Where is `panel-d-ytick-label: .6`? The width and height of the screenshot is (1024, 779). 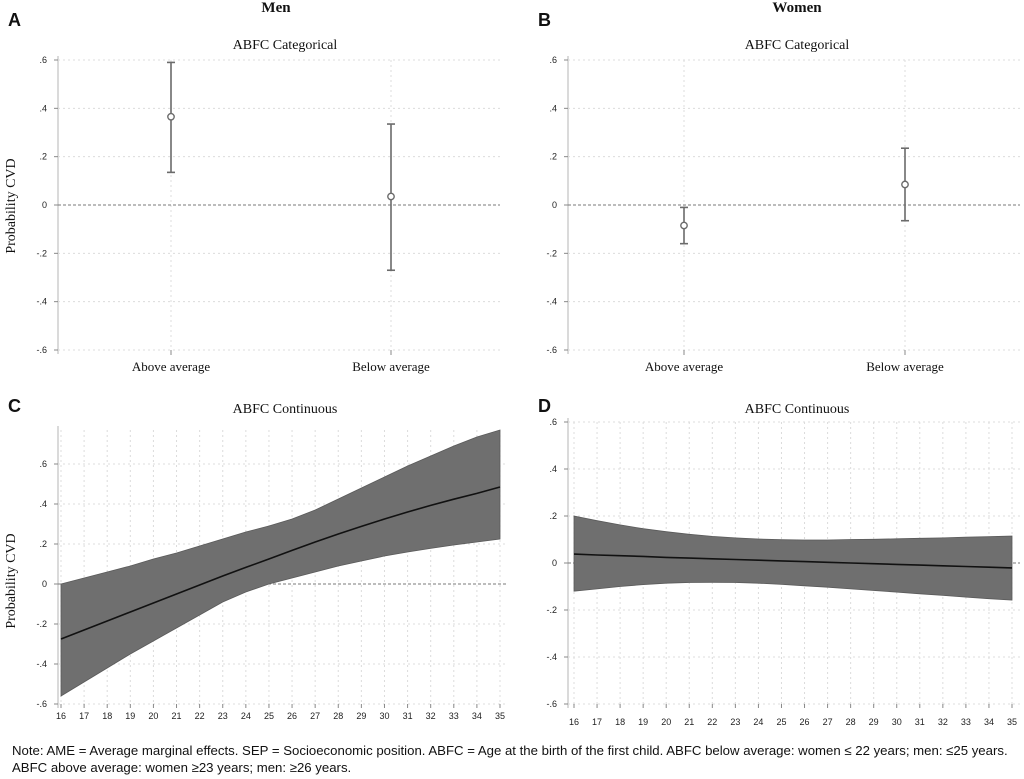
panel-d-ytick-label: .6 is located at coordinates (553, 422).